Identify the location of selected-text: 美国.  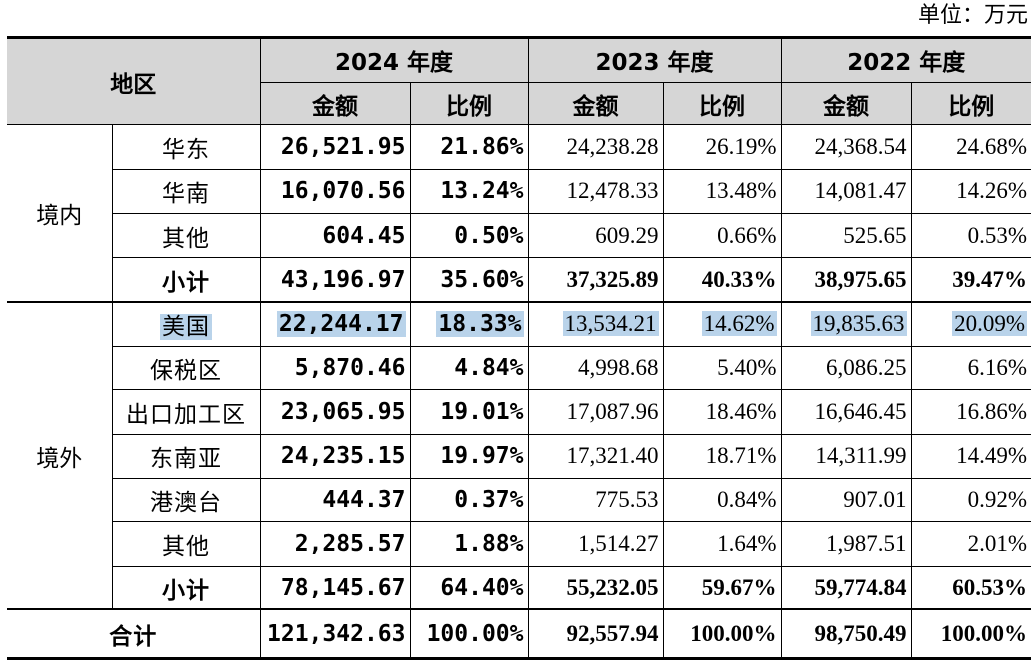
(186, 327).